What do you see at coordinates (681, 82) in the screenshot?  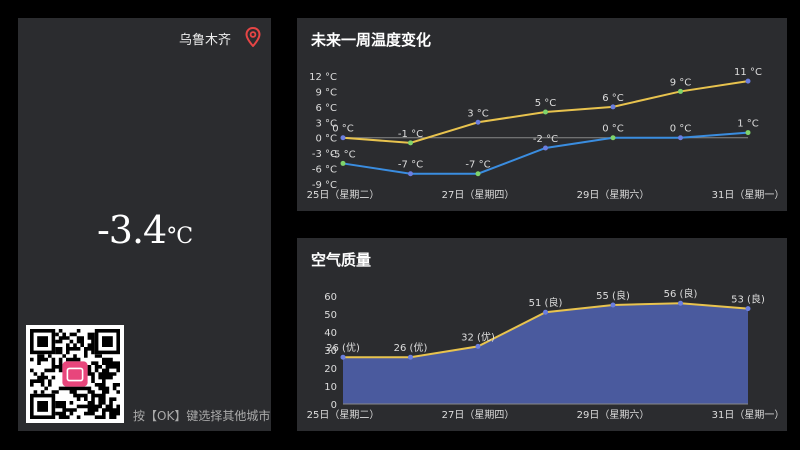 I see `data-label: 9 °C` at bounding box center [681, 82].